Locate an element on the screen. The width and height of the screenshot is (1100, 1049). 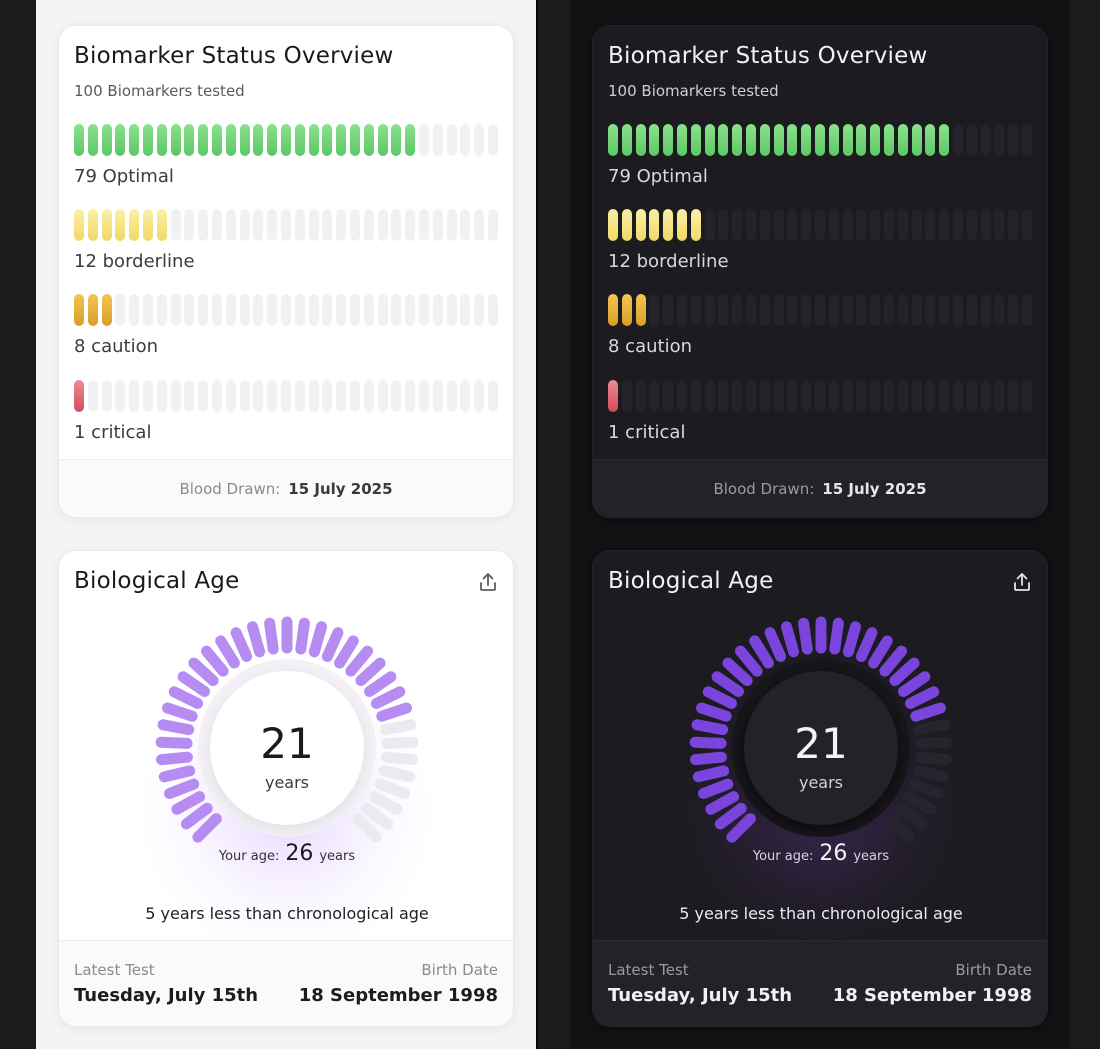
optimal-label: 79 Optimal is located at coordinates (658, 176).